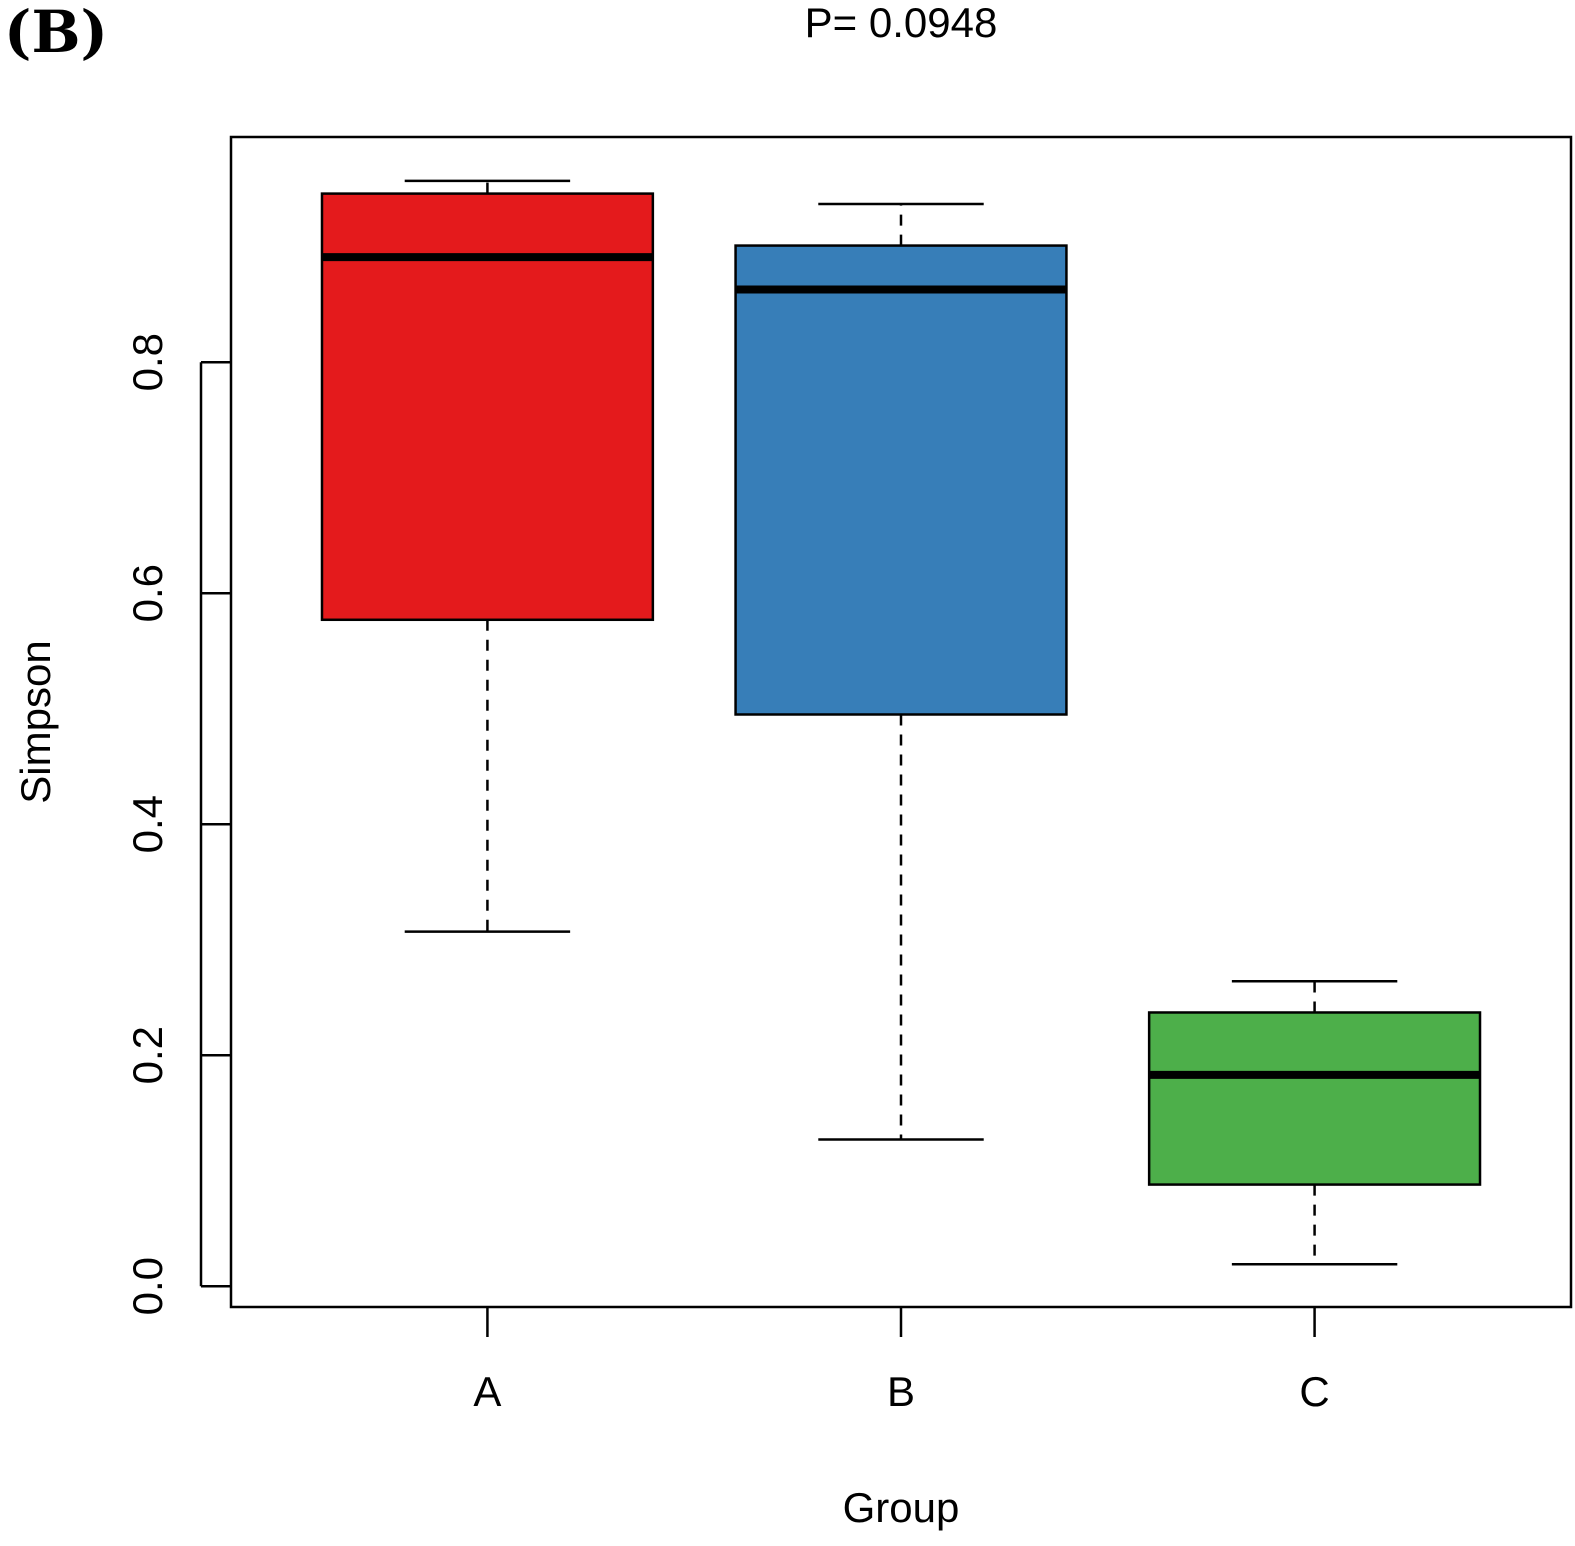 This screenshot has height=1546, width=1575. What do you see at coordinates (147, 1055) in the screenshot?
I see `y-tick-label: 0.2` at bounding box center [147, 1055].